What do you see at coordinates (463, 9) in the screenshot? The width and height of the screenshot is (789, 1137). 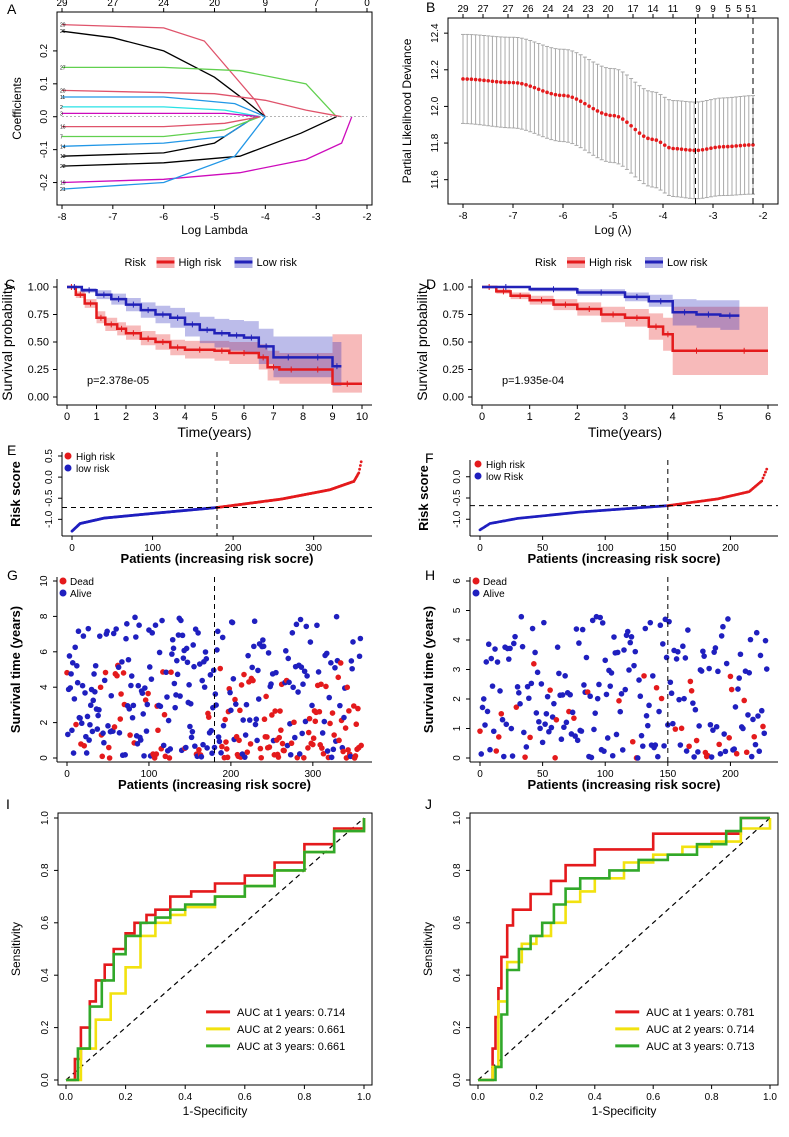 I see `top-tick-label: 29` at bounding box center [463, 9].